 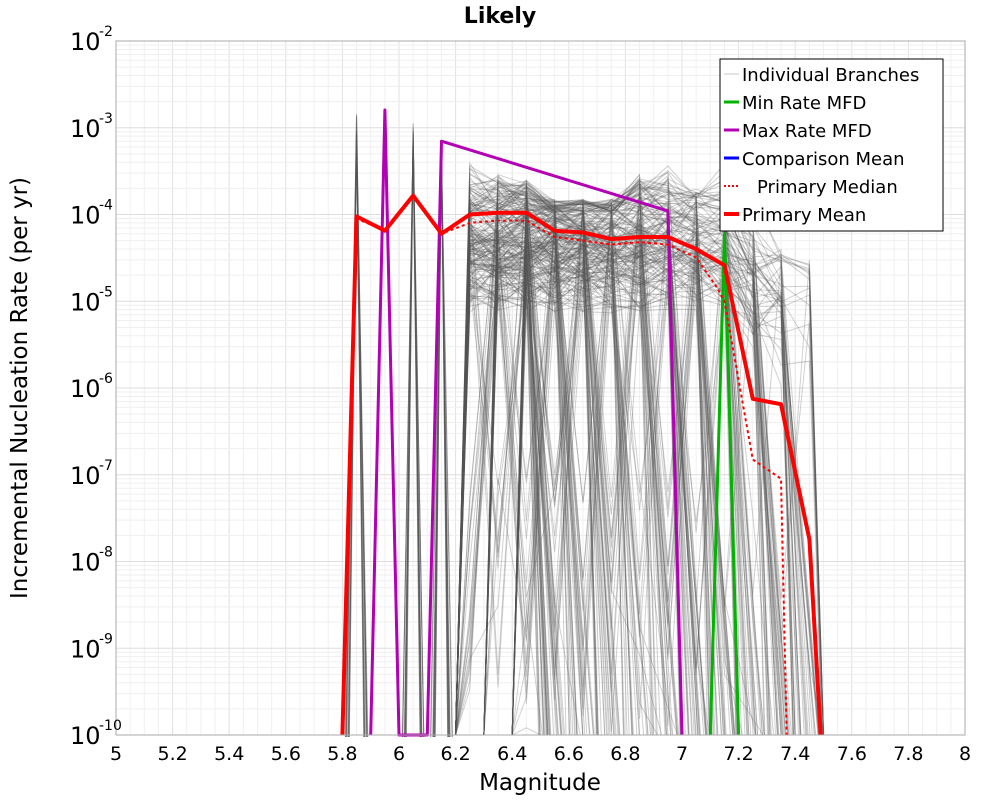 I want to click on x-tick-label: 8, so click(x=965, y=754).